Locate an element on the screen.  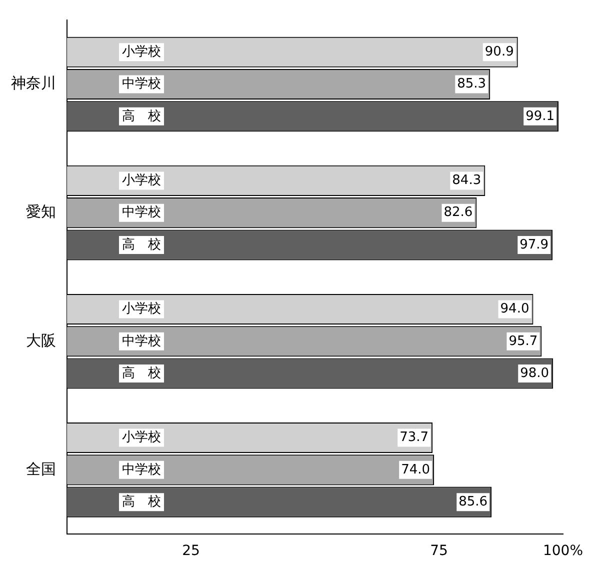
series-label: 小学校 is located at coordinates (141, 309).